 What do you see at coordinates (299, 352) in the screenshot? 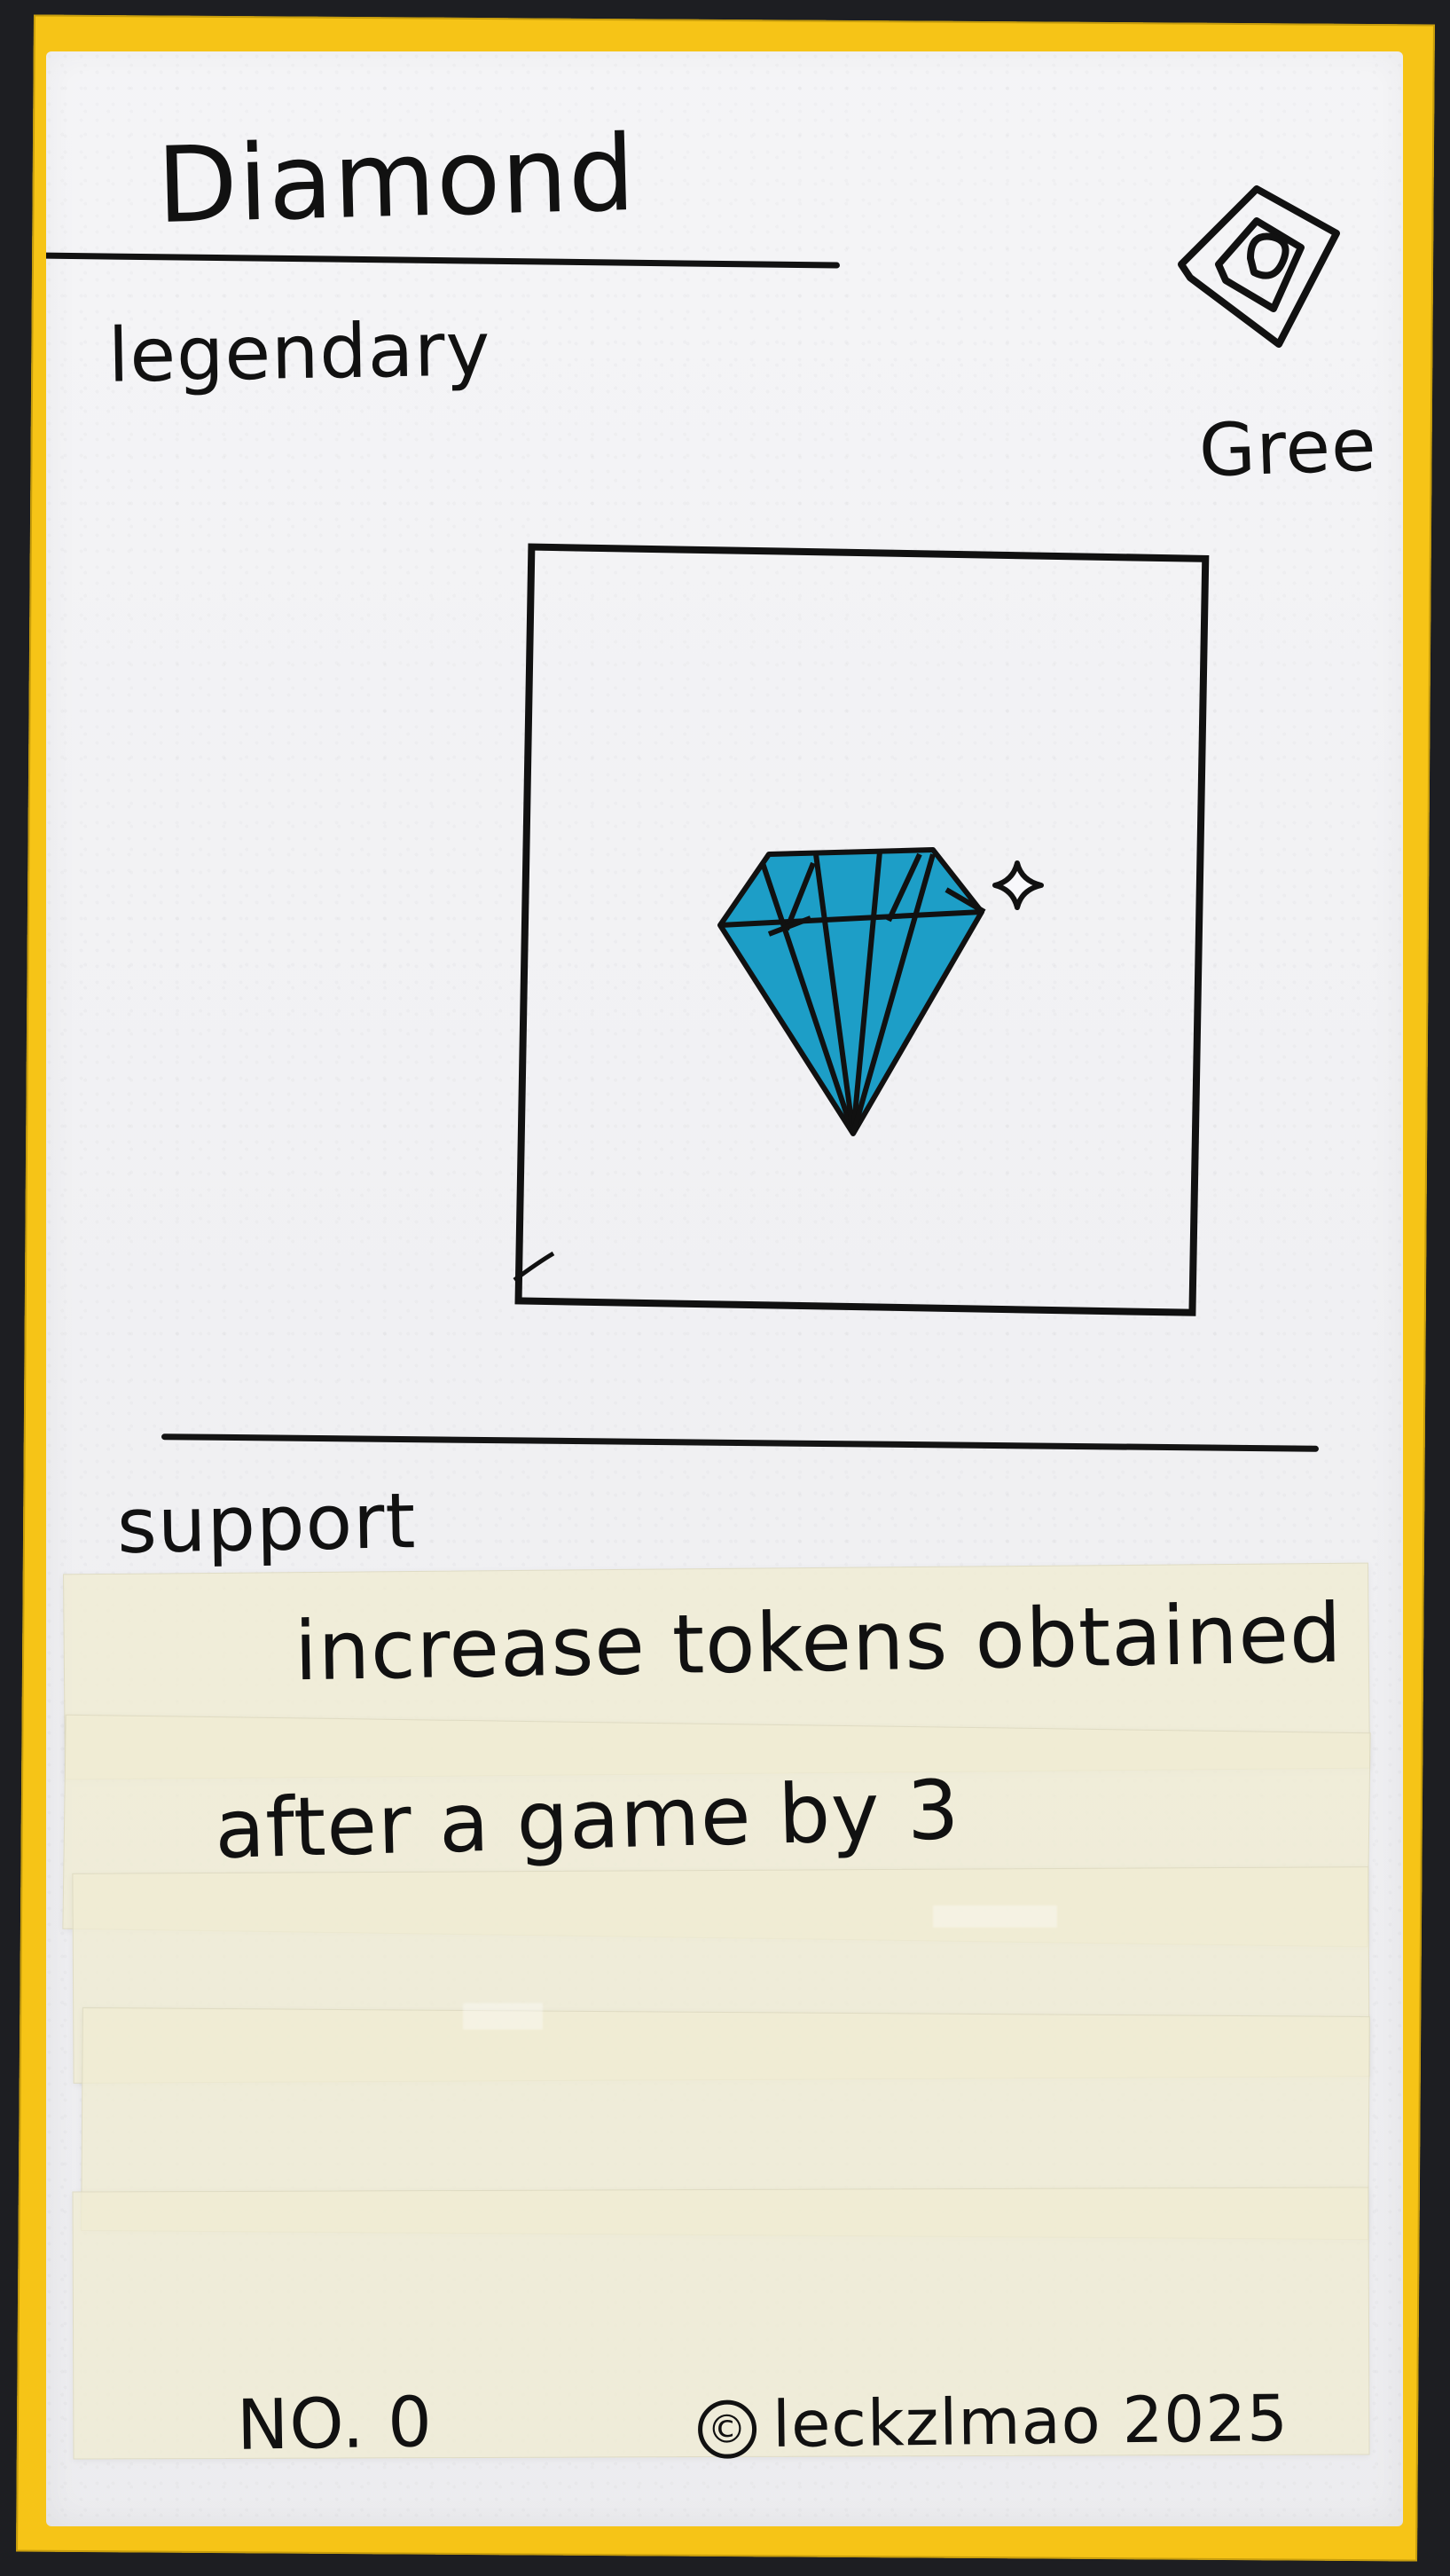
I see `card-rarity: legendary` at bounding box center [299, 352].